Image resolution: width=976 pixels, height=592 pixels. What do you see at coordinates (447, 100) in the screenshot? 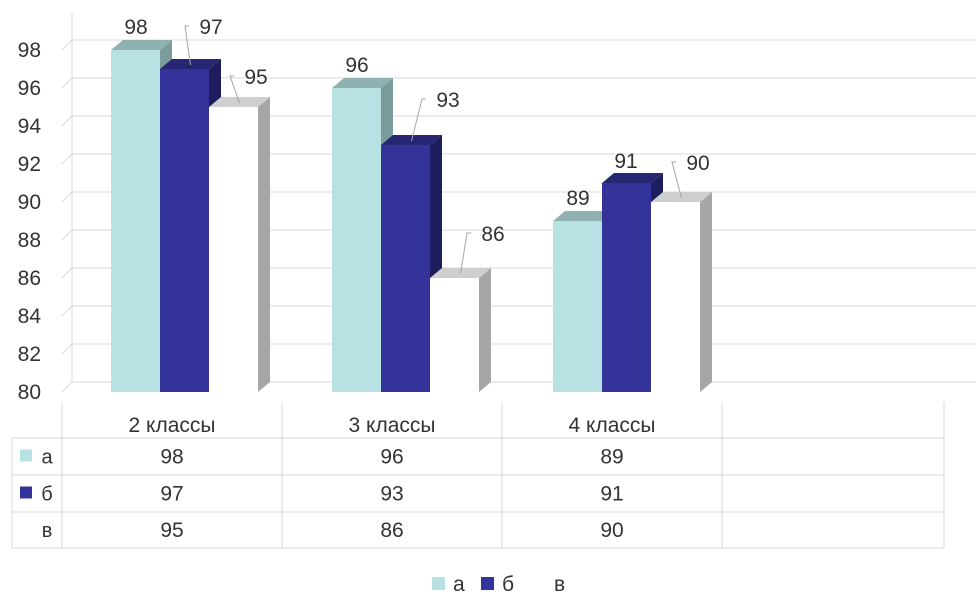
I see `data-label: 93` at bounding box center [447, 100].